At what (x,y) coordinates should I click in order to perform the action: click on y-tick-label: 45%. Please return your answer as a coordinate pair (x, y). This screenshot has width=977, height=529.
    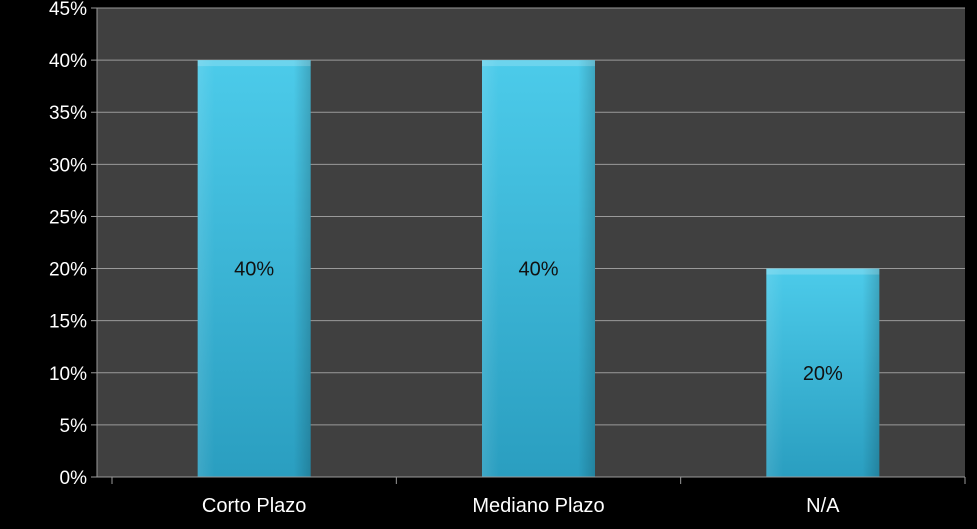
    Looking at the image, I should click on (68, 10).